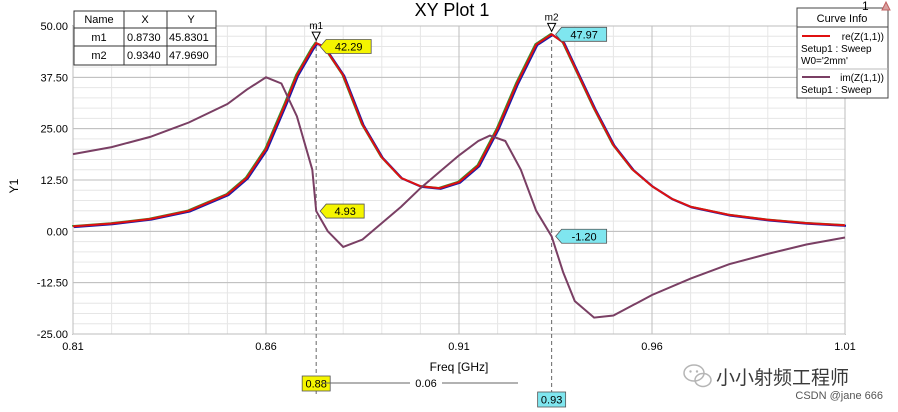 This screenshot has width=898, height=412. What do you see at coordinates (824, 61) in the screenshot?
I see `legend-entry-re-line2: W0='2mm'` at bounding box center [824, 61].